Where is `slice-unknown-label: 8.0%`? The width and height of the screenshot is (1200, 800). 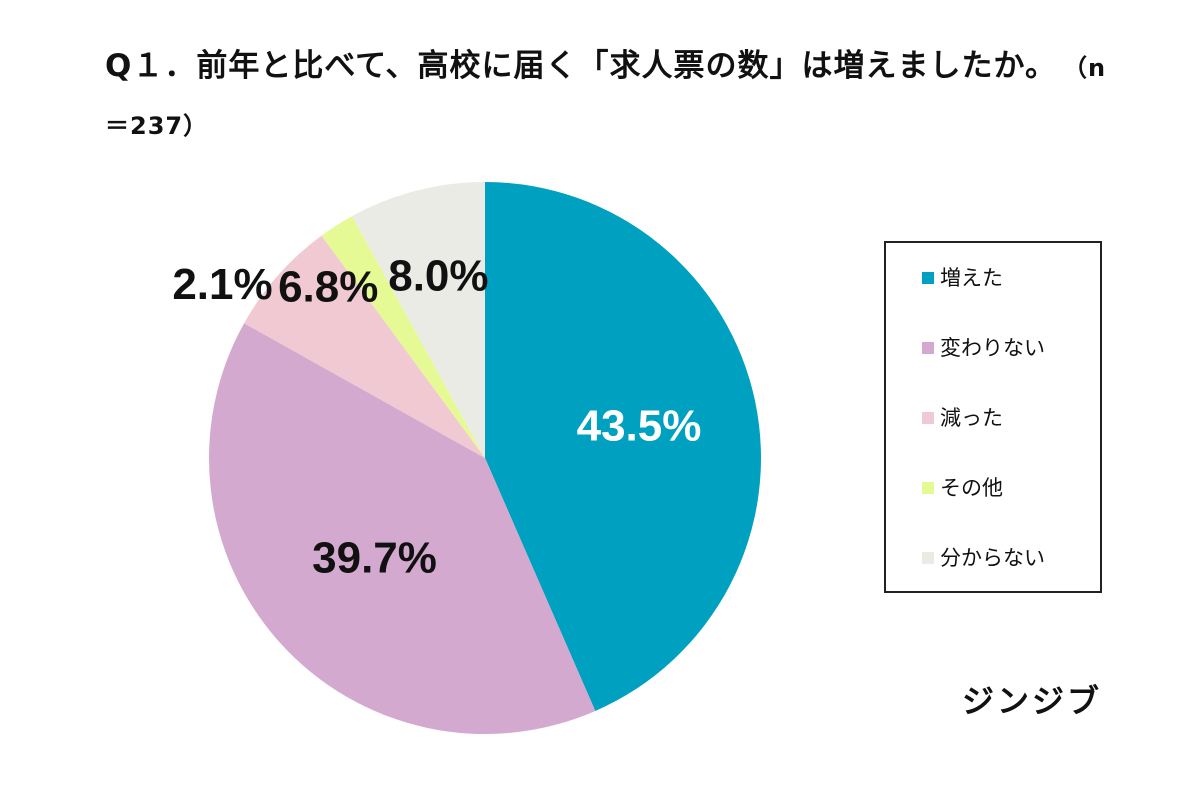
slice-unknown-label: 8.0% is located at coordinates (438, 276).